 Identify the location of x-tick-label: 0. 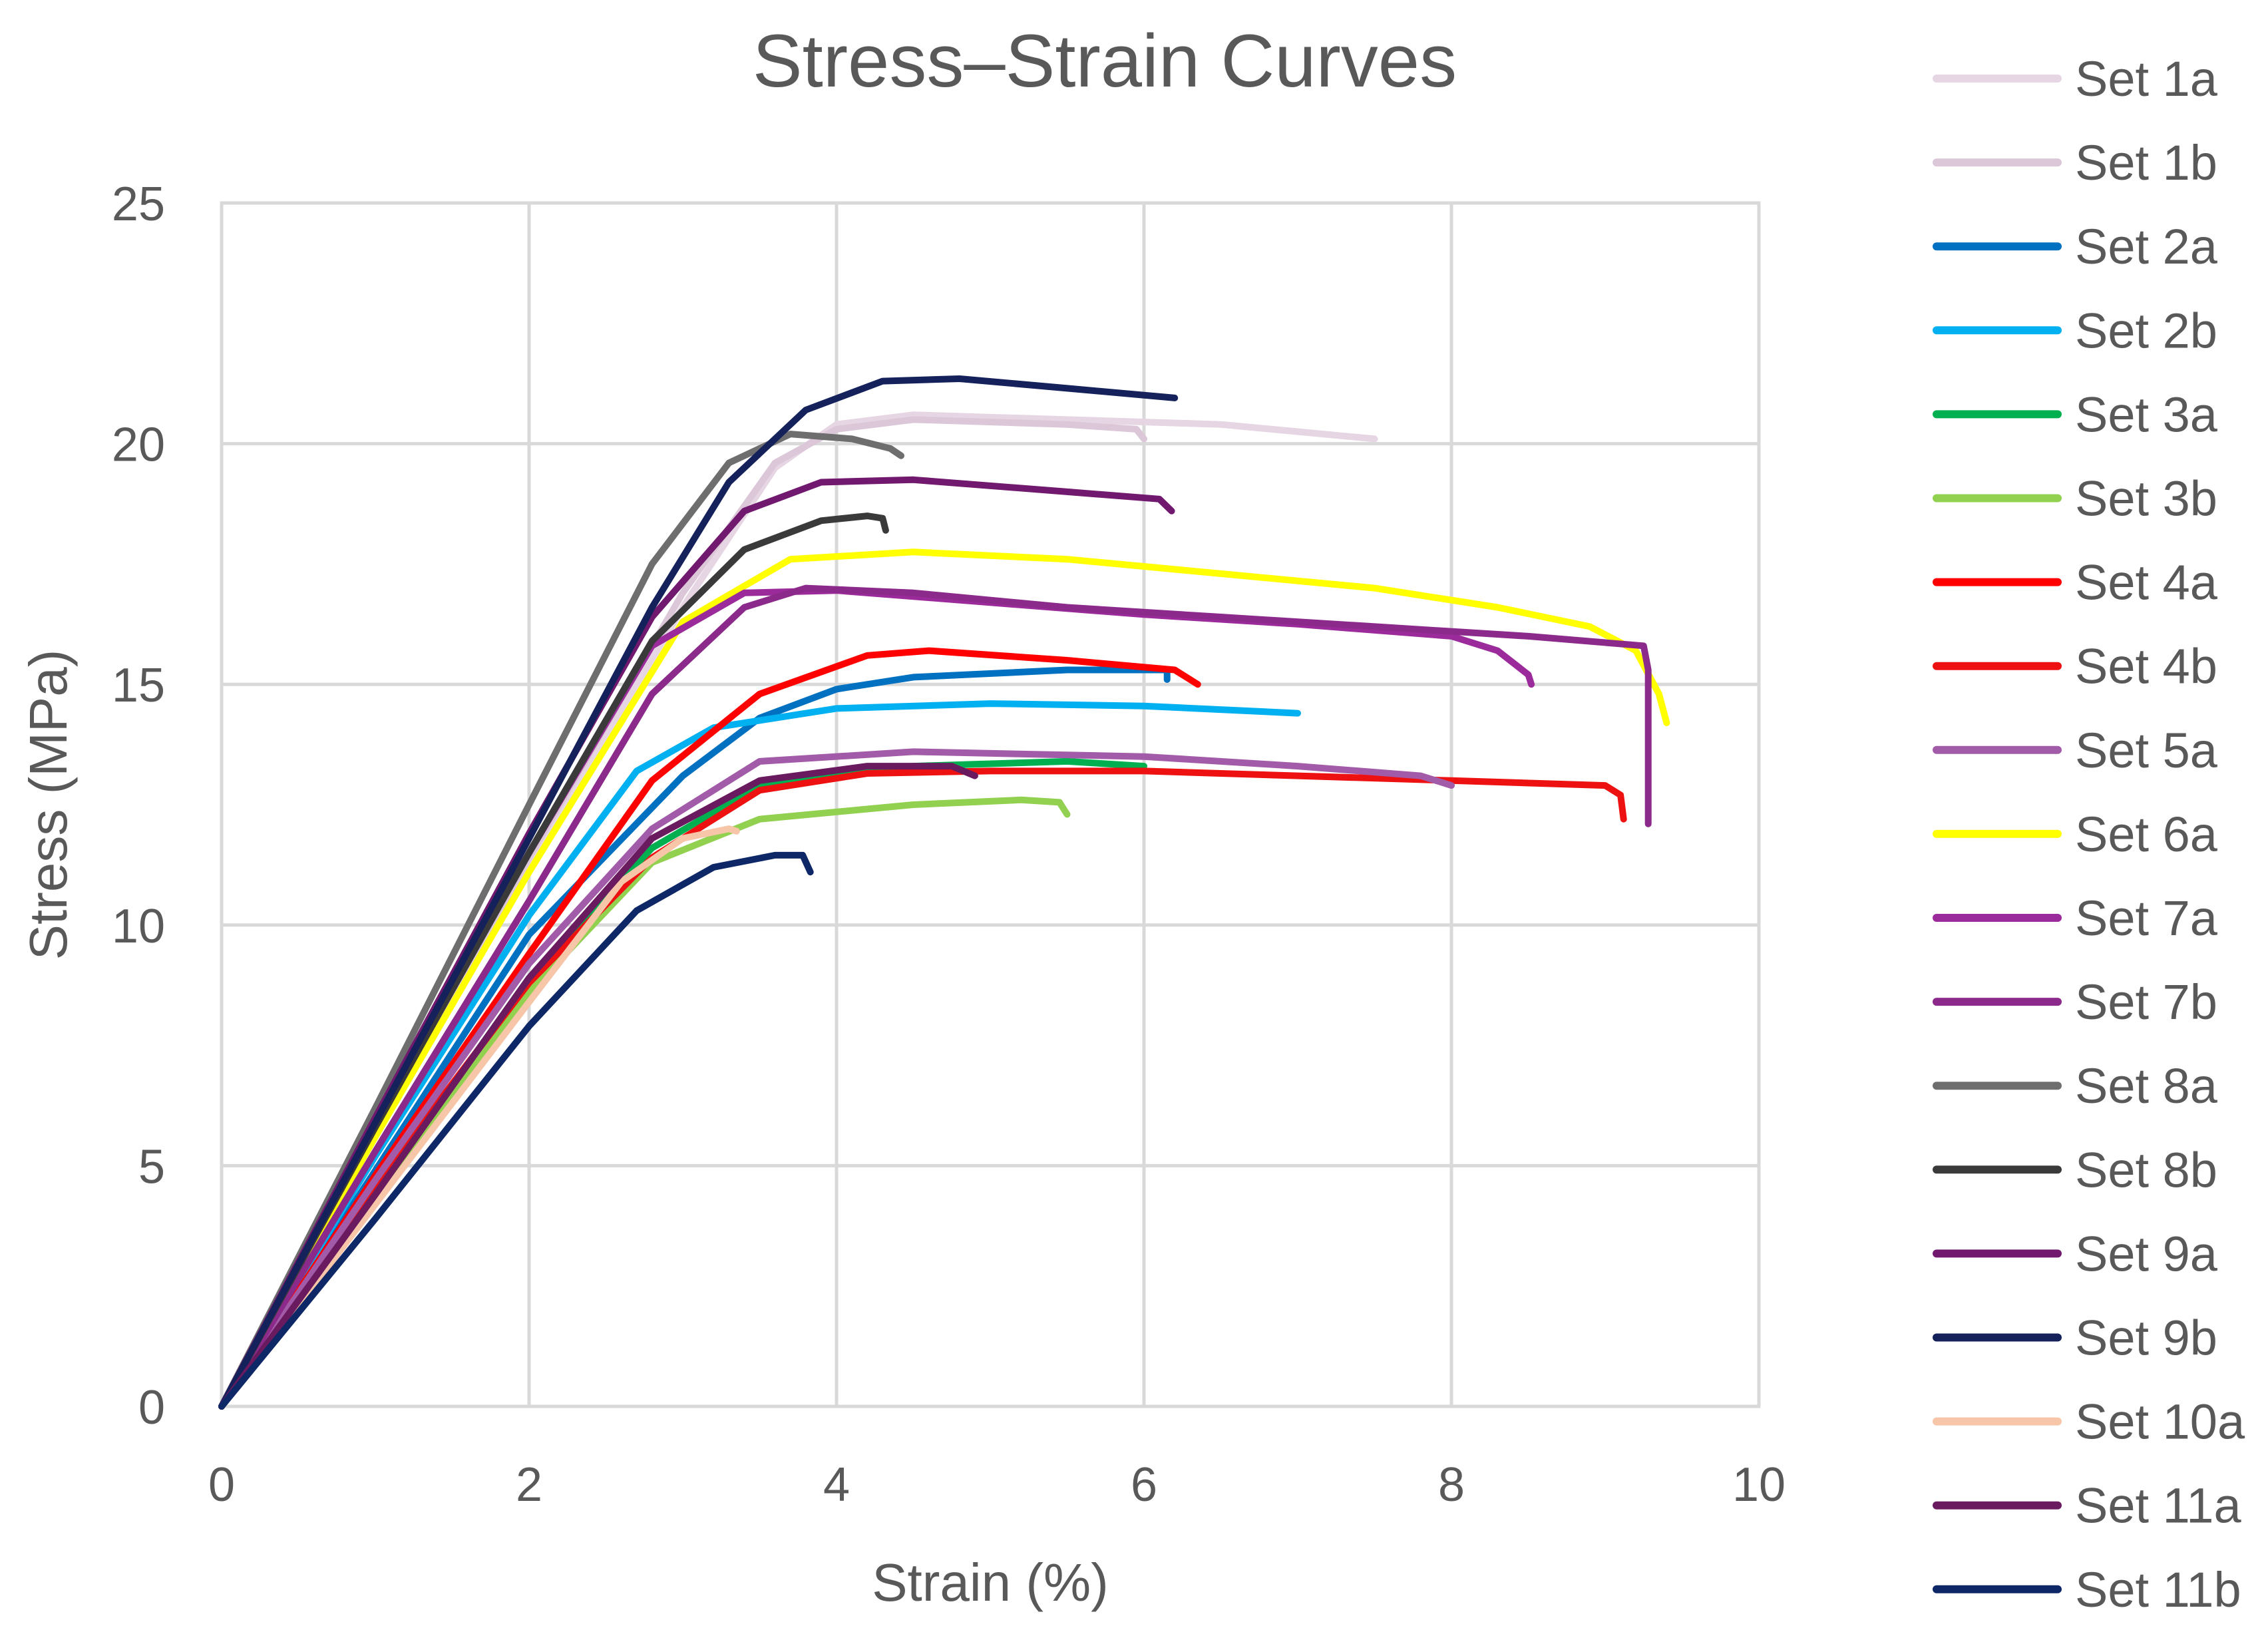
(221, 1485).